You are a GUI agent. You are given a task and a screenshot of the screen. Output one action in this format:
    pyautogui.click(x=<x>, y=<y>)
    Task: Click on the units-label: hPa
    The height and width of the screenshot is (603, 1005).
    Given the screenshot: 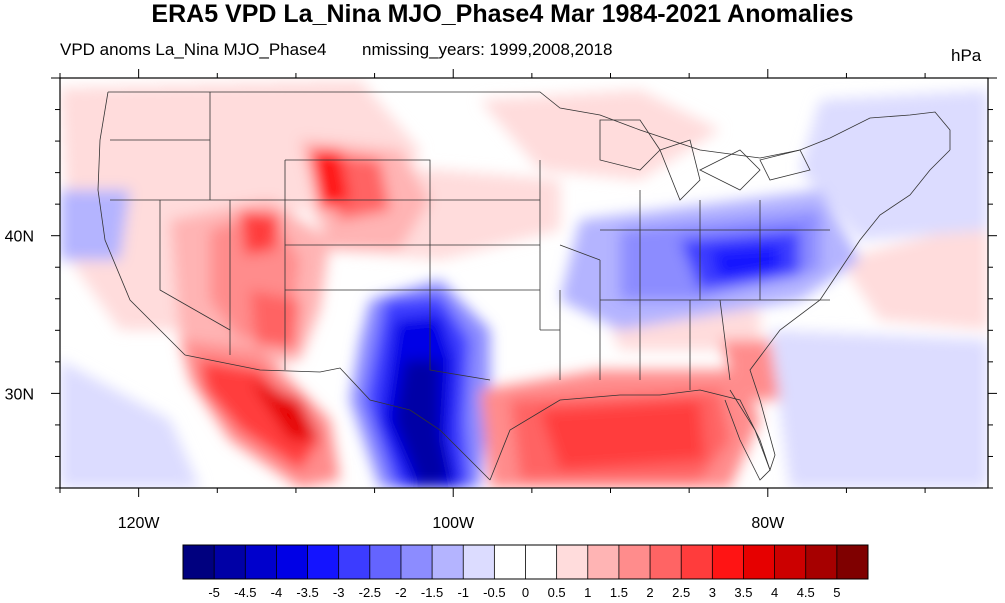 What is the action you would take?
    pyautogui.click(x=966, y=55)
    